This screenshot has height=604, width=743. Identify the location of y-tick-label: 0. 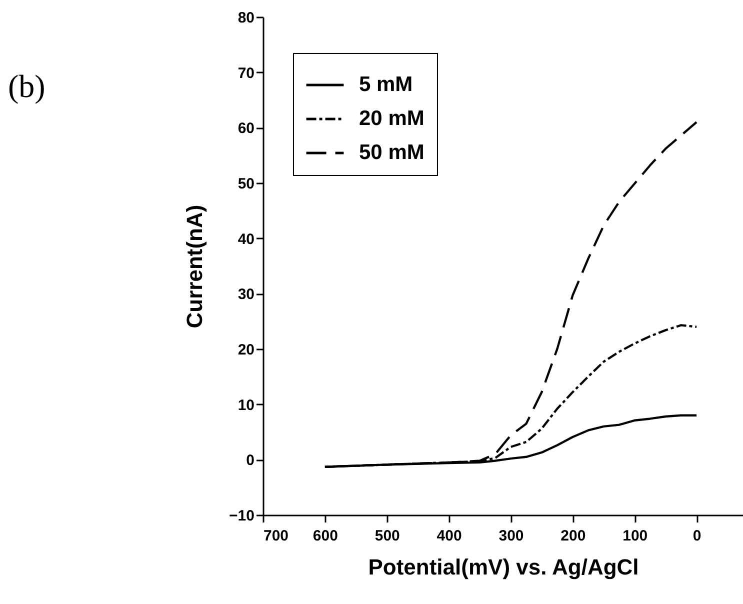
(250, 461).